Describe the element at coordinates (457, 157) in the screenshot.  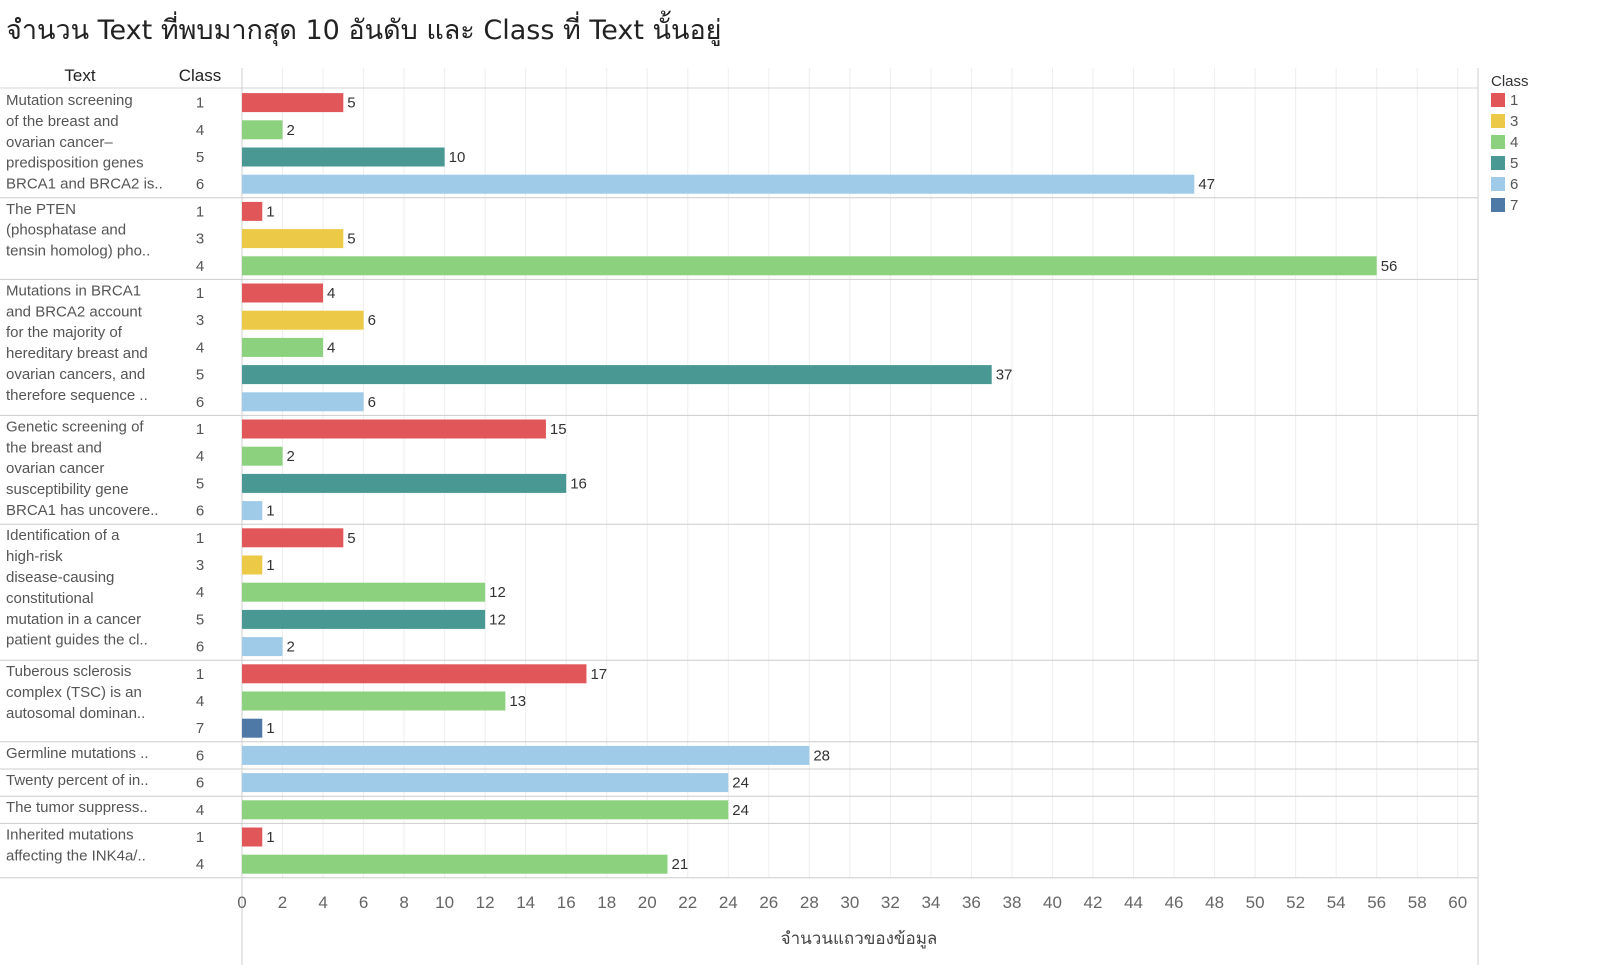
I see `bar-value-label: 10` at that location.